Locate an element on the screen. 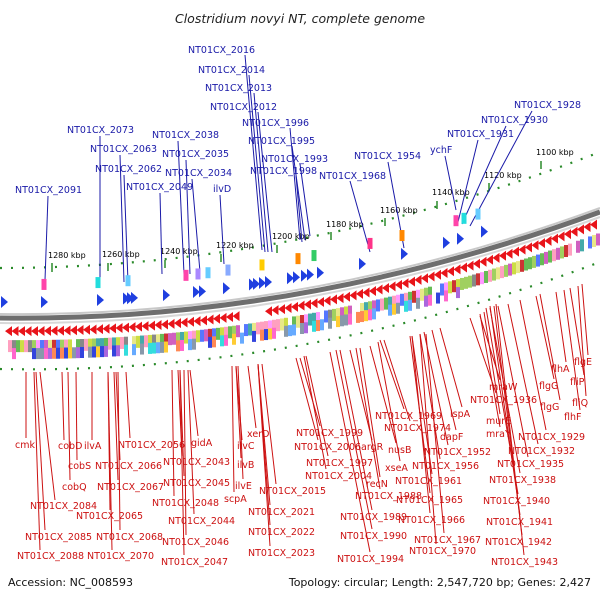 This screenshot has height=605, width=600. gene-label-top: NT01CX_1995 is located at coordinates (281, 141).